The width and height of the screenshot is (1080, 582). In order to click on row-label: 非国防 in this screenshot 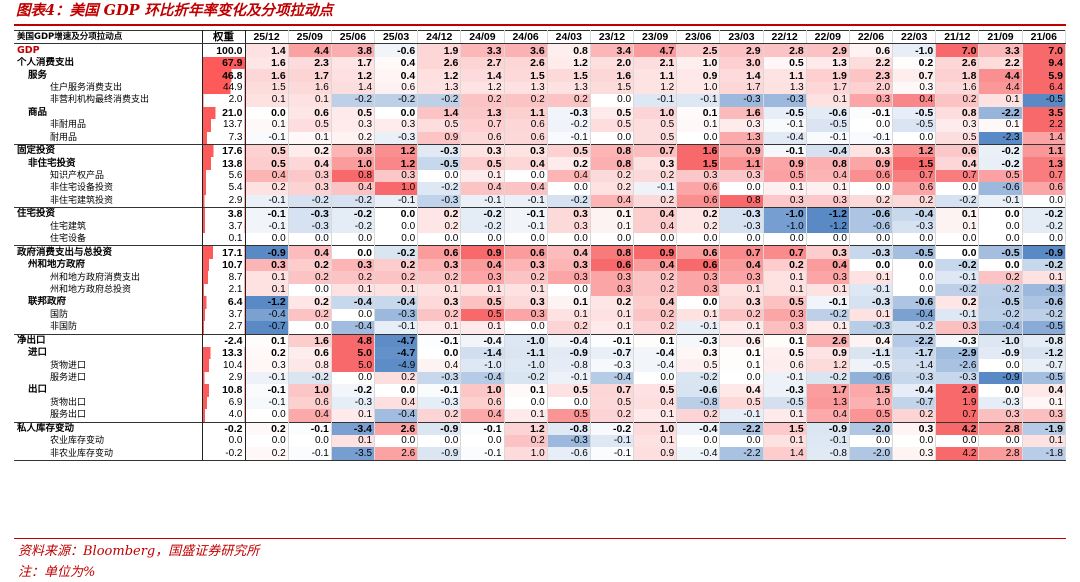, I will do `click(108, 327)`.